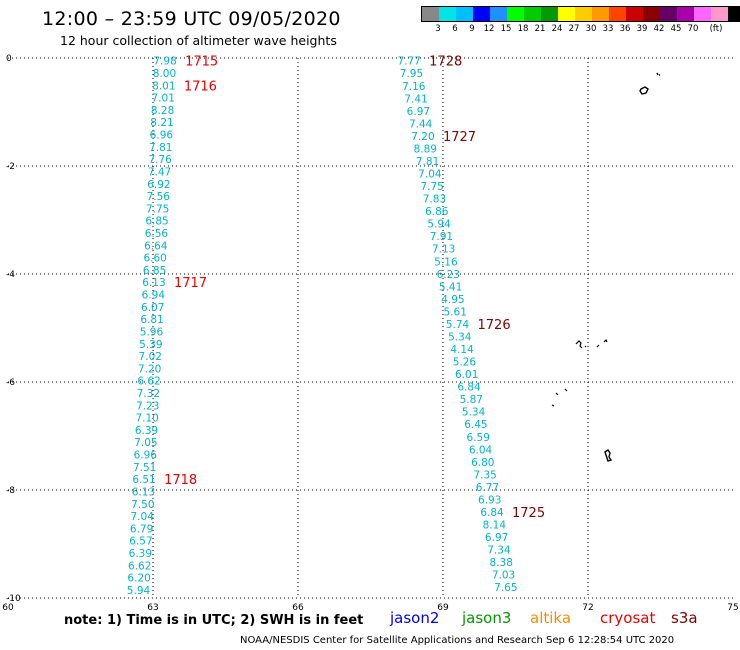 This screenshot has width=740, height=650. What do you see at coordinates (138, 579) in the screenshot?
I see `wave-height-label: 6.20` at bounding box center [138, 579].